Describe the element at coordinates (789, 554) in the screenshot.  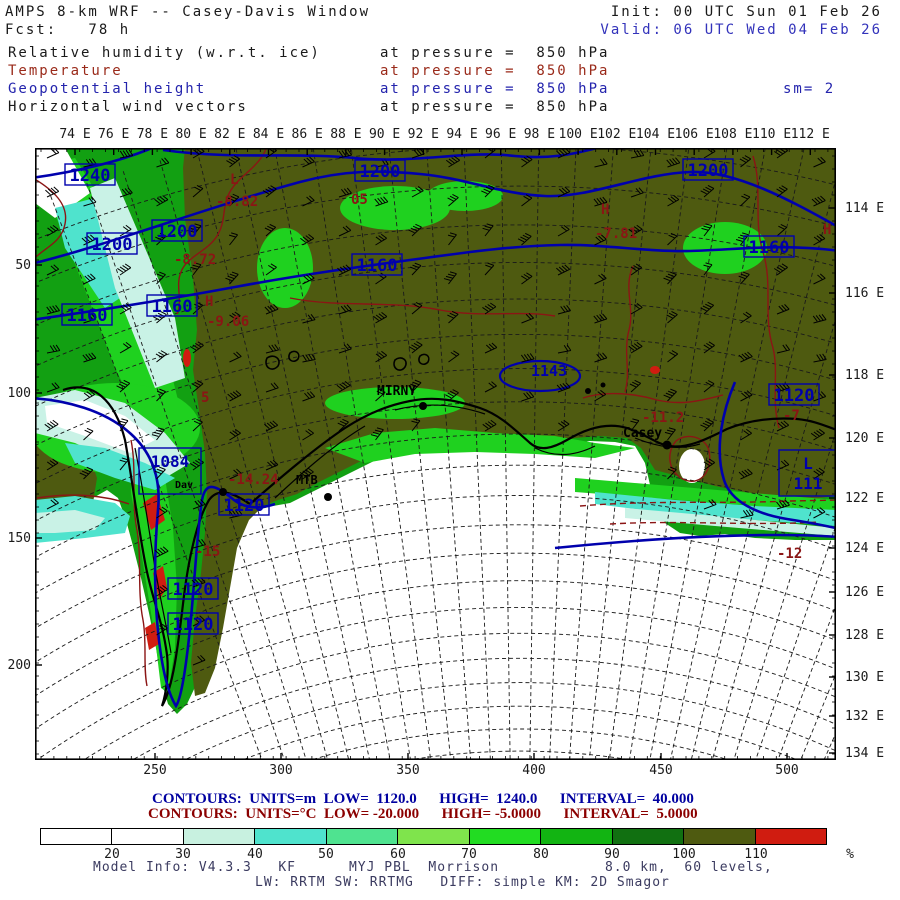
I see `svg-text: -12` at that location.